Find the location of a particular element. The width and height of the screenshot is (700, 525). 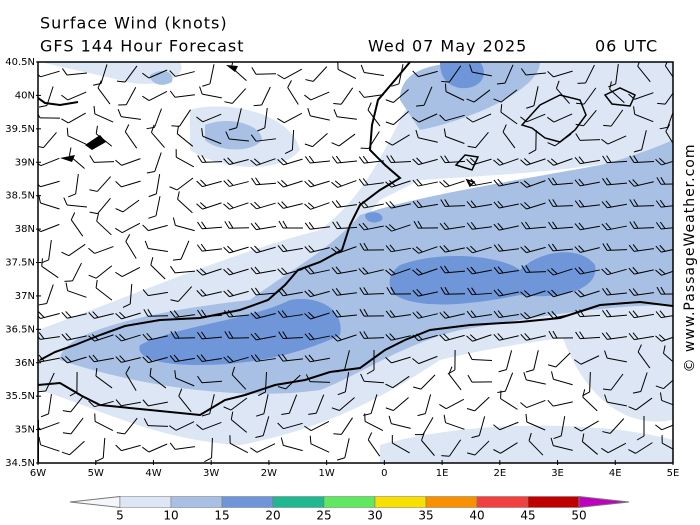

colorbar-label: 10 is located at coordinates (170, 516).